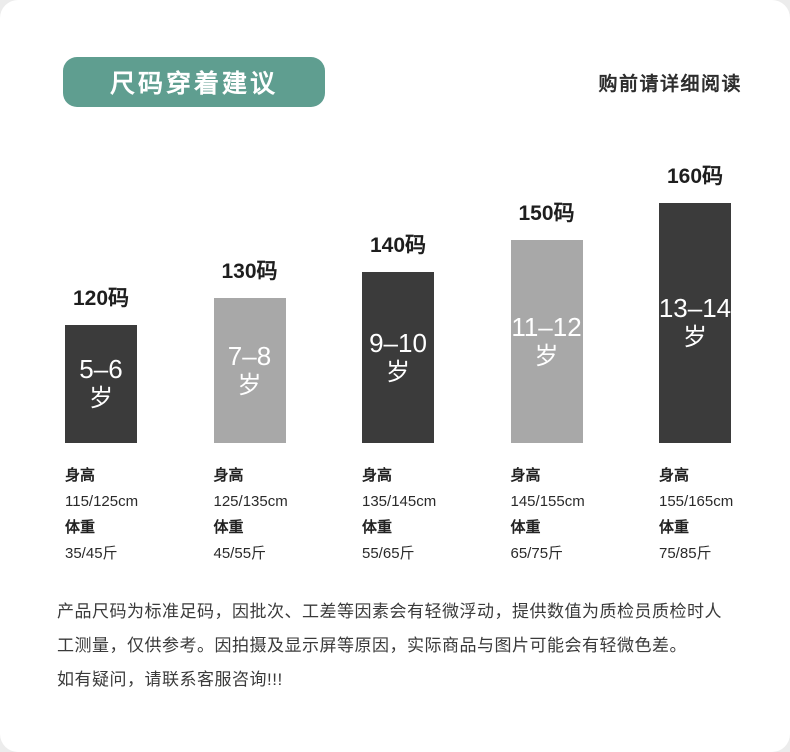  Describe the element at coordinates (399, 515) in the screenshot. I see `size-stats: 身高 135/145cm 体重 55/65斤` at that location.